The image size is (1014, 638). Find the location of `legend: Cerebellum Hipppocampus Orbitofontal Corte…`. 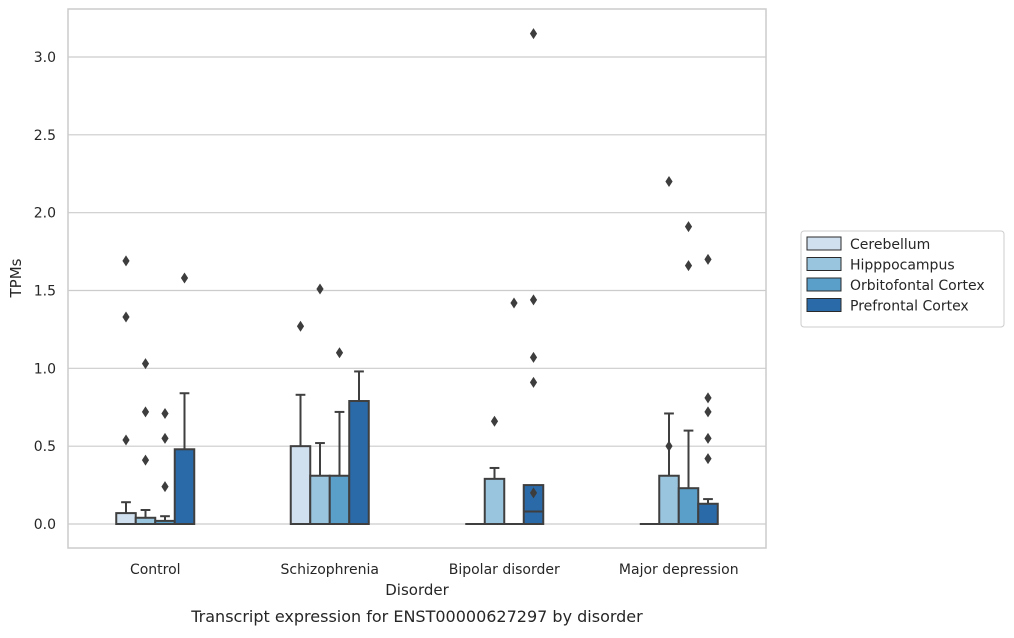

legend: Cerebellum Hipppocampus Orbitofontal Corte… is located at coordinates (902, 279).